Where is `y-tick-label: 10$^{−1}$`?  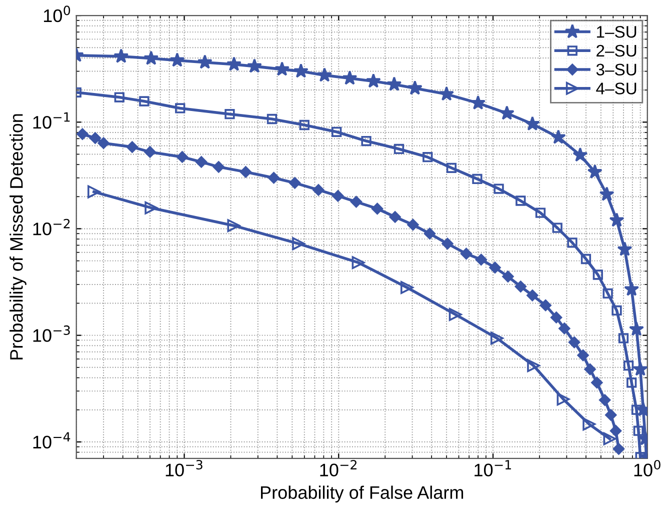
y-tick-label: 10$^{−1}$ is located at coordinates (51, 120).